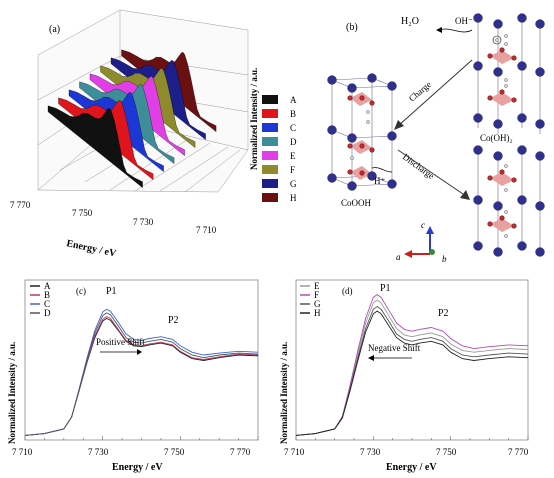 This screenshot has width=554, height=478. Describe the element at coordinates (270, 141) in the screenshot. I see `legend-swatch-d` at that location.